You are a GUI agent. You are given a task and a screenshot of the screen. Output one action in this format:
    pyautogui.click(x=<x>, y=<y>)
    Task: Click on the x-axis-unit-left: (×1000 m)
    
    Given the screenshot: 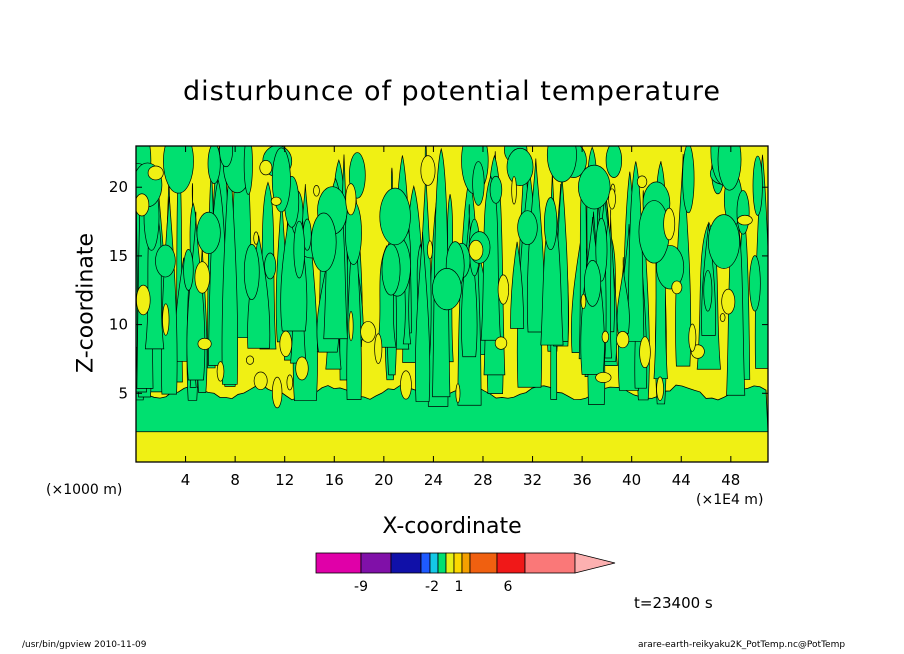 What is the action you would take?
    pyautogui.click(x=84, y=490)
    